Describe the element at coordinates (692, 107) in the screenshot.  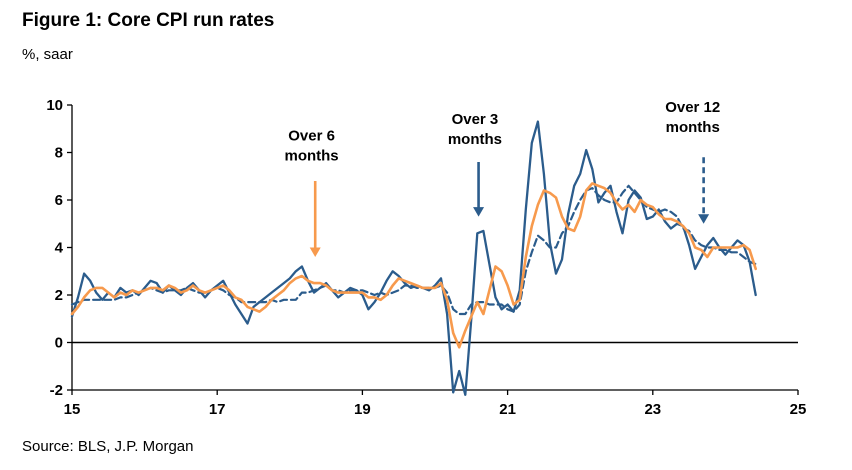
I see `annotation-label: Over 12` at that location.